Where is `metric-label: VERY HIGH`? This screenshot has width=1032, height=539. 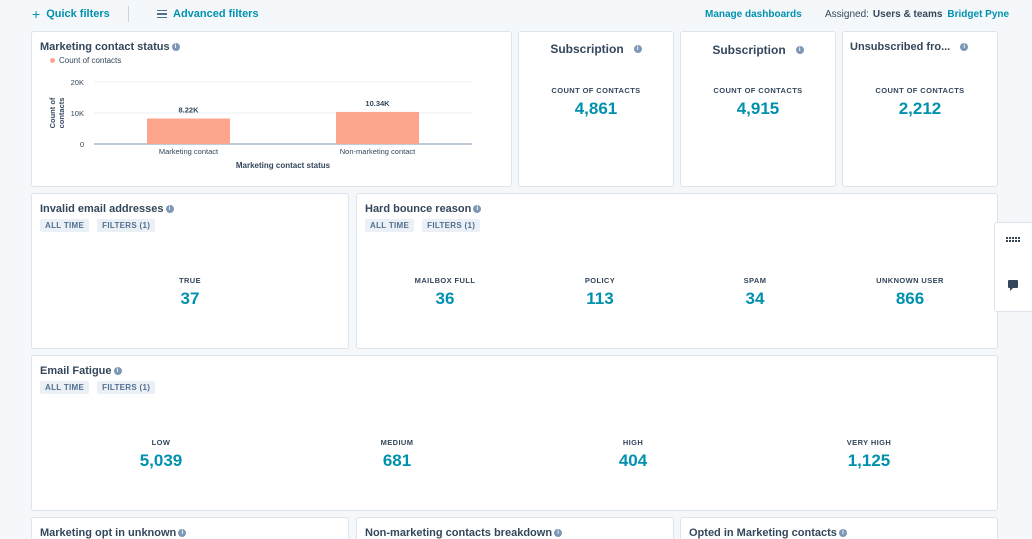 metric-label: VERY HIGH is located at coordinates (869, 442).